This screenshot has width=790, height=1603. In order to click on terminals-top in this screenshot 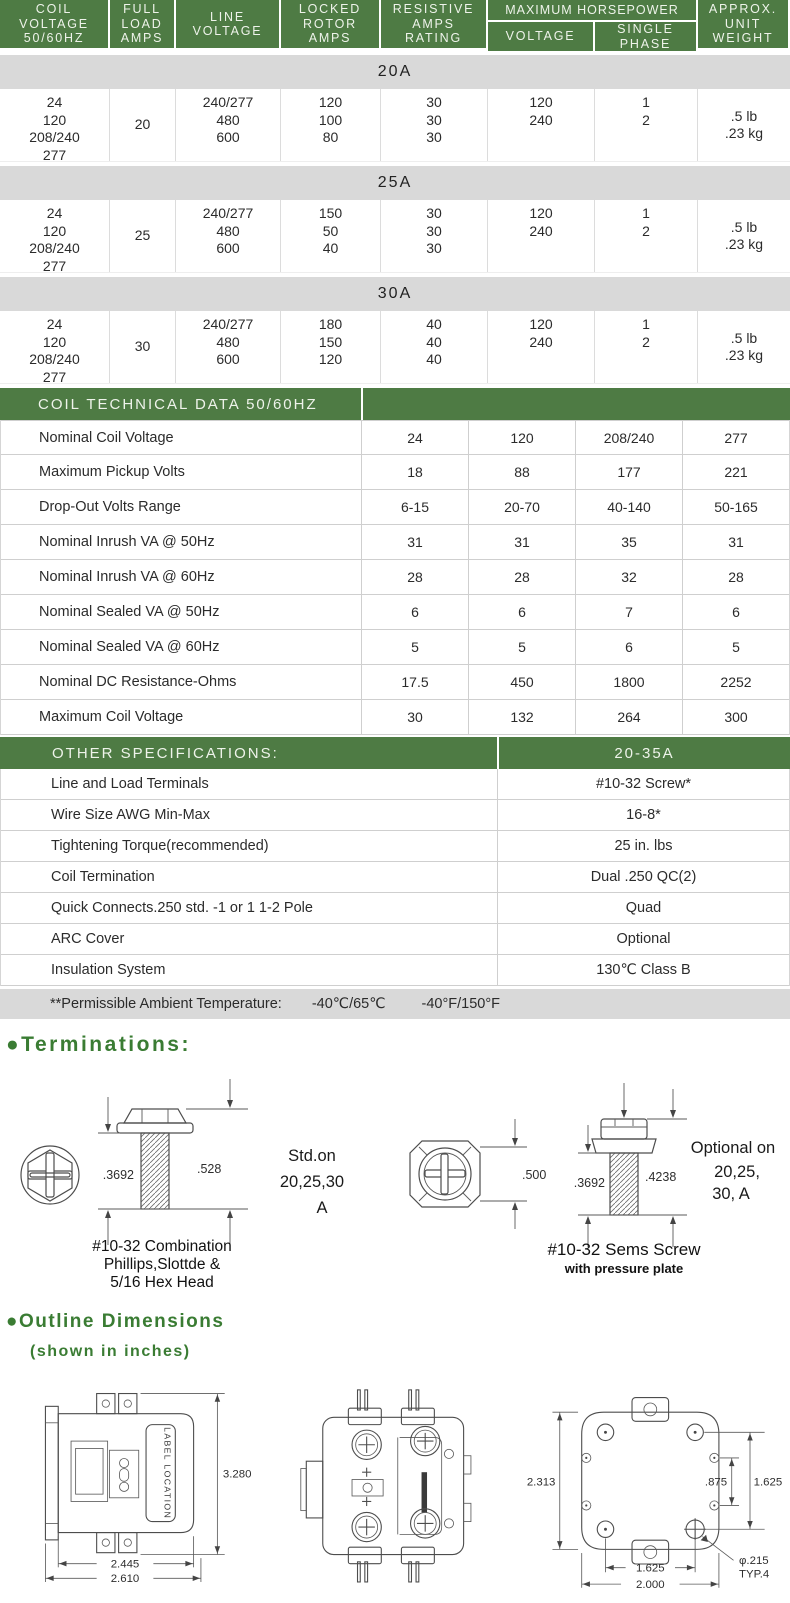, I will do `click(117, 1403)`.